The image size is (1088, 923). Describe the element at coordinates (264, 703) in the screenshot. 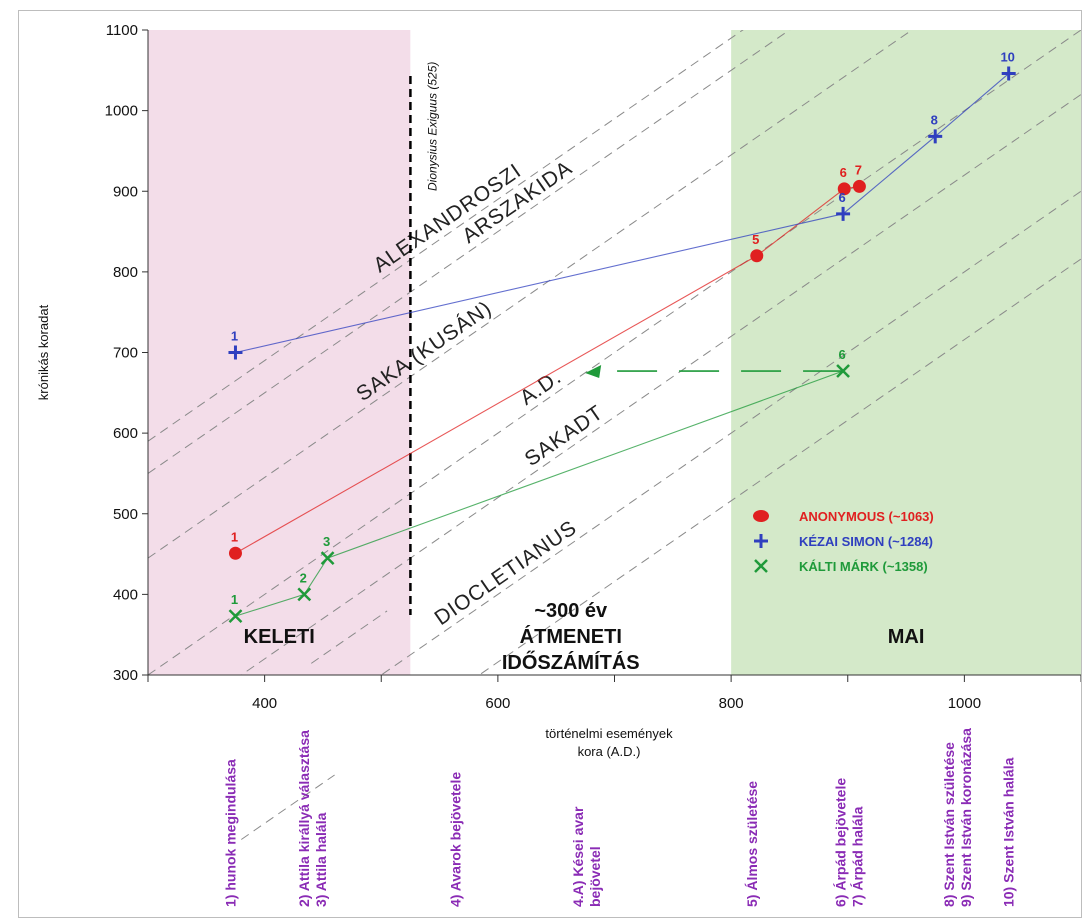

I see `x-tick-label: 400` at that location.